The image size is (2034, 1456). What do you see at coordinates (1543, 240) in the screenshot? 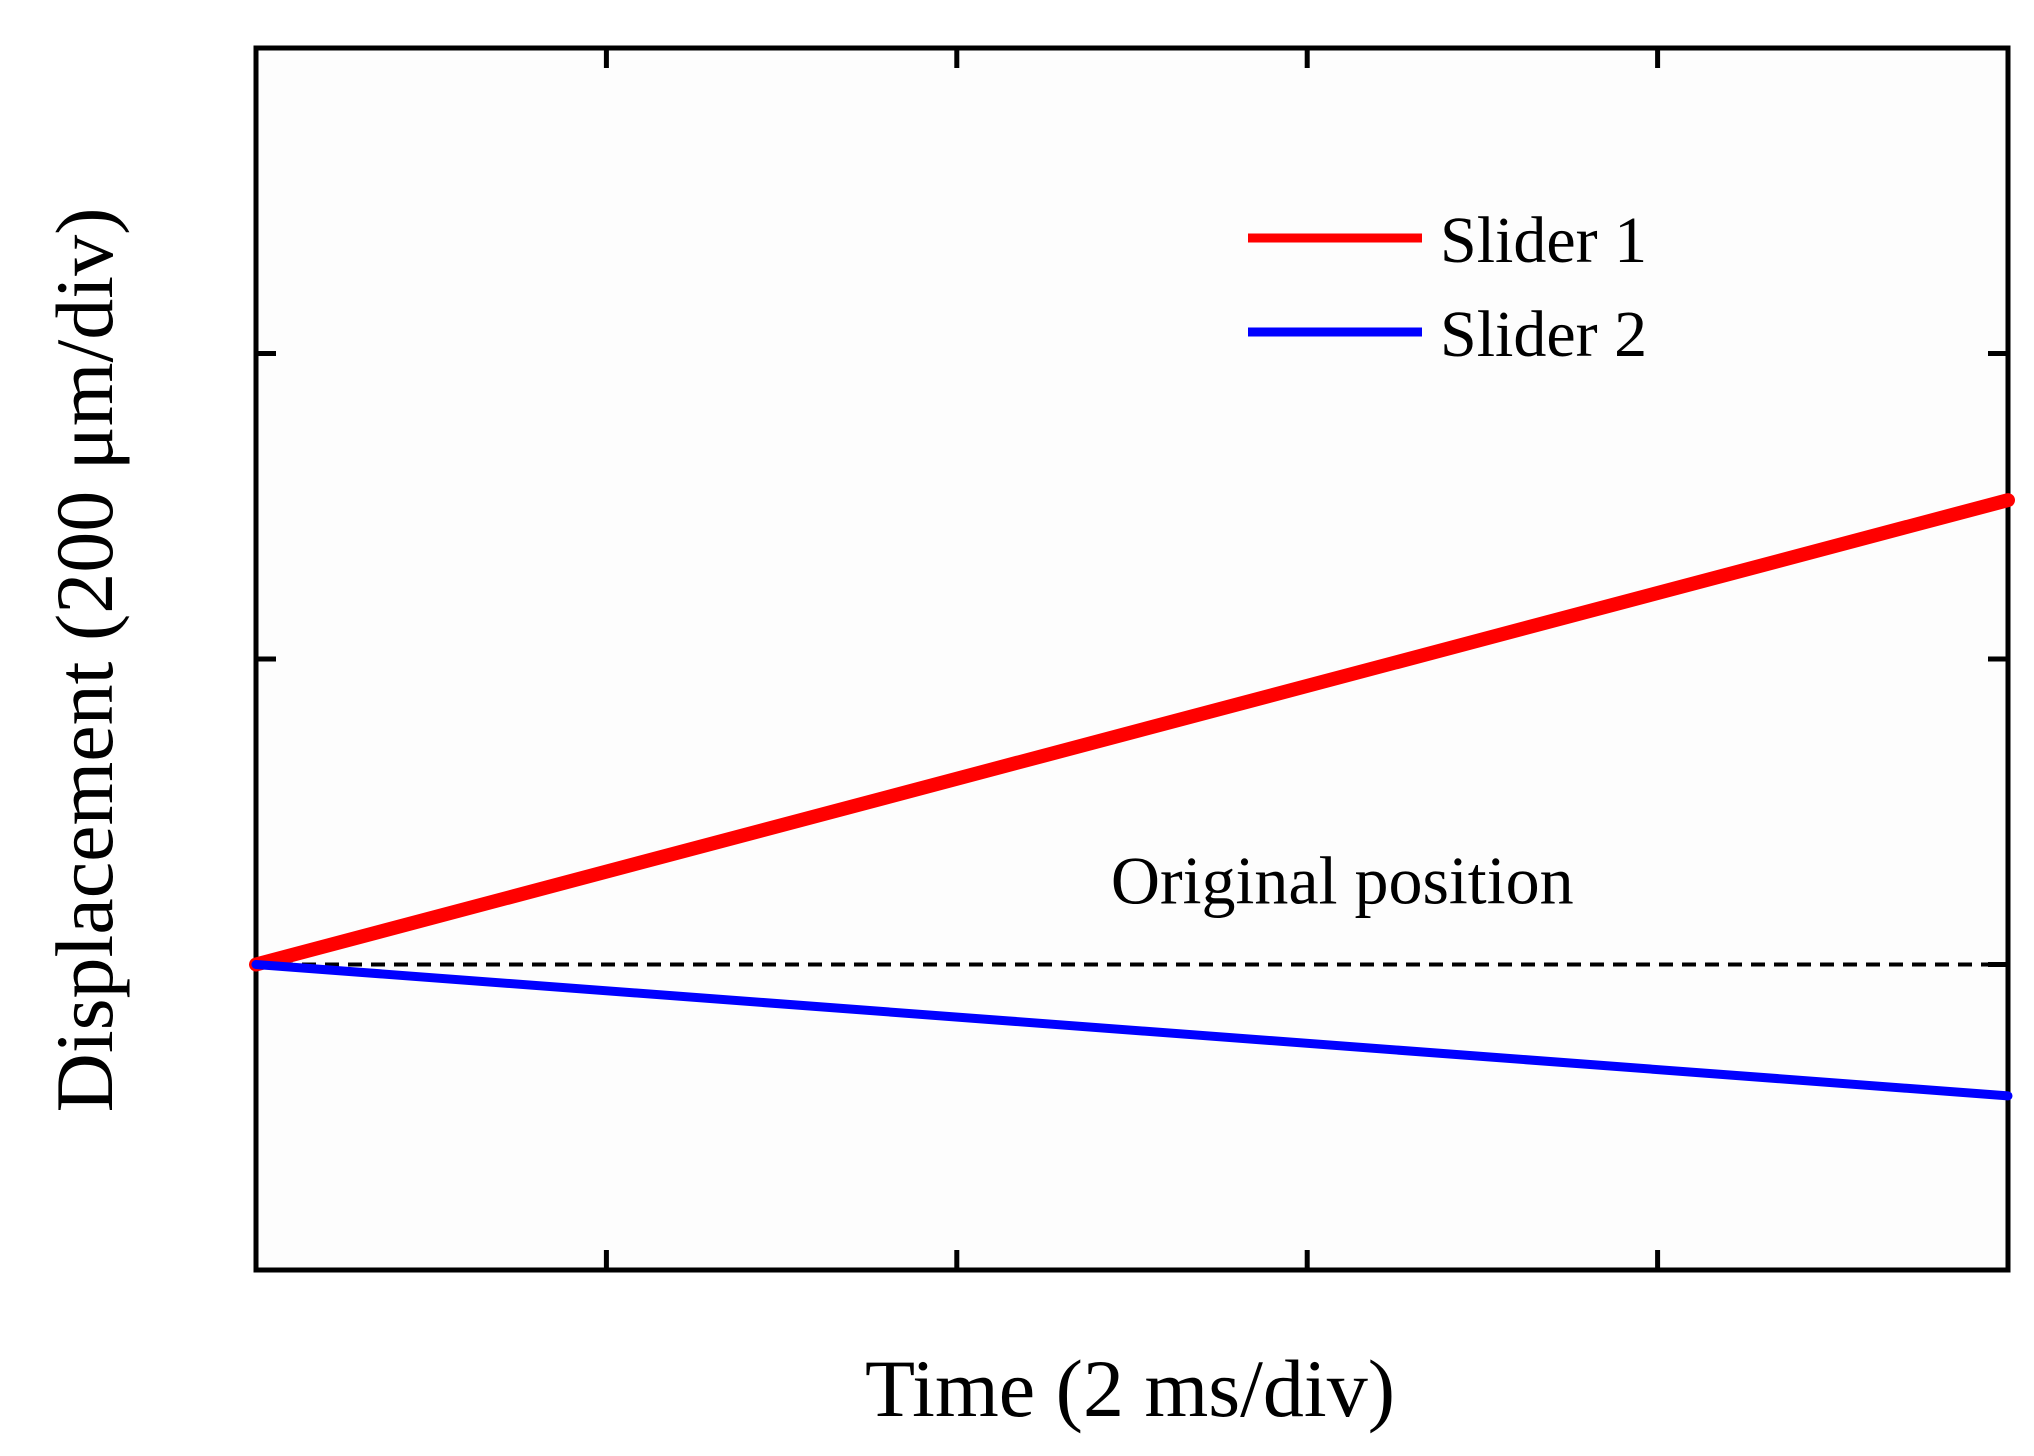
I see `legend-label-slider-1: Slider 1` at bounding box center [1543, 240].